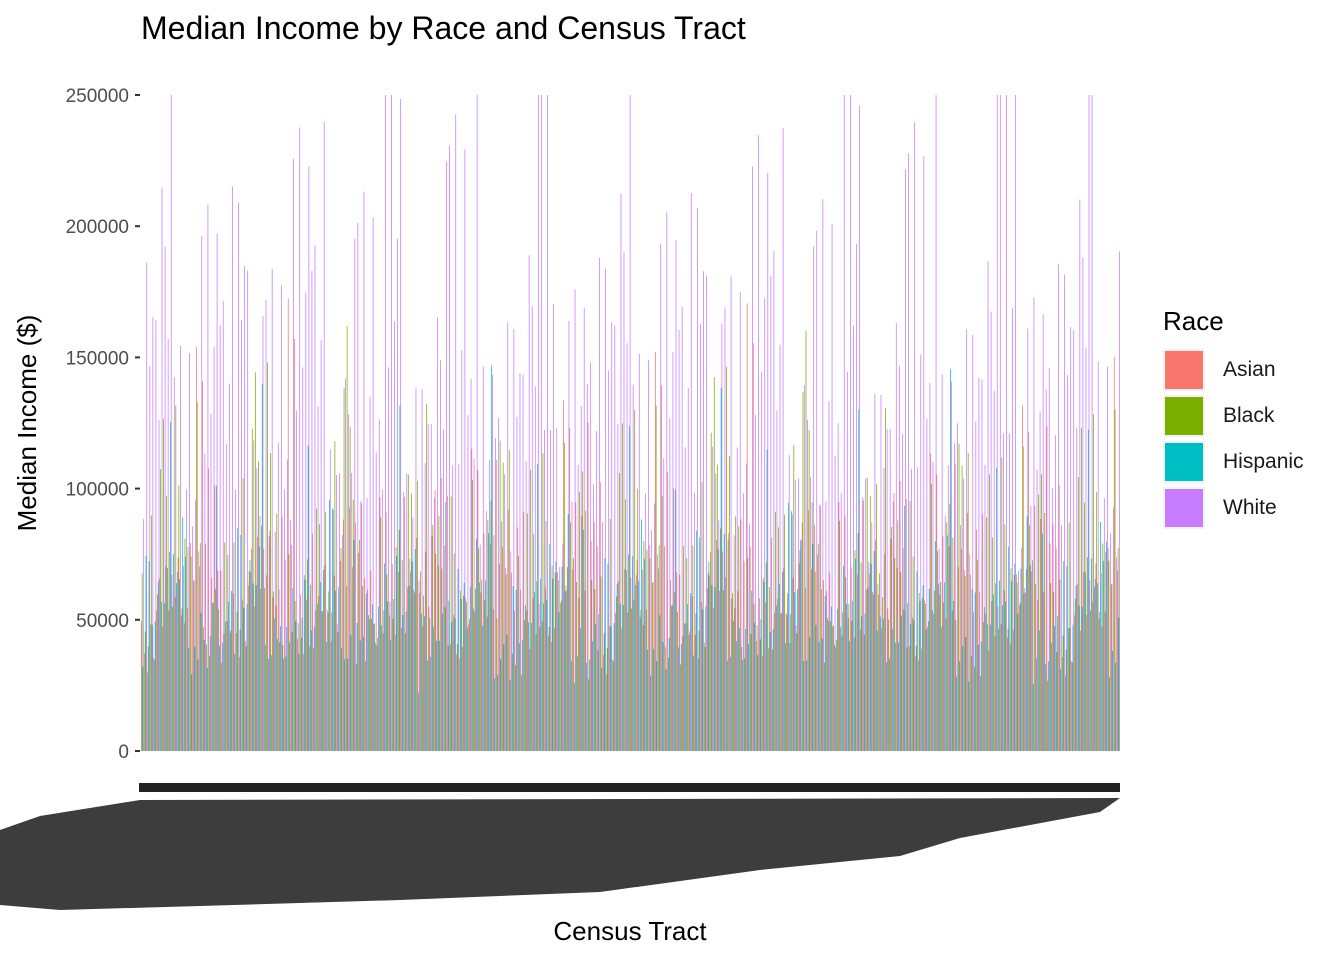  I want to click on legend-item-black: Black, so click(1233, 416).